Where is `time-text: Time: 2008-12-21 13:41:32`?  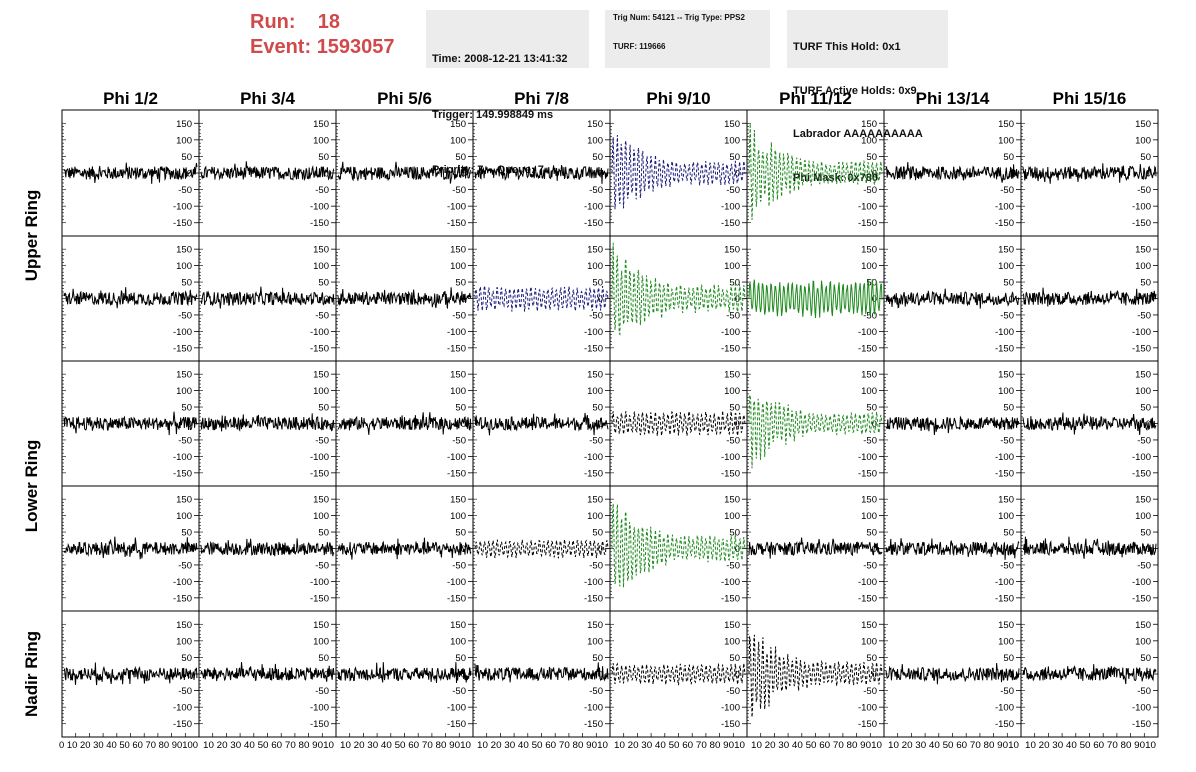
time-text: Time: 2008-12-21 13:41:32 is located at coordinates (500, 59).